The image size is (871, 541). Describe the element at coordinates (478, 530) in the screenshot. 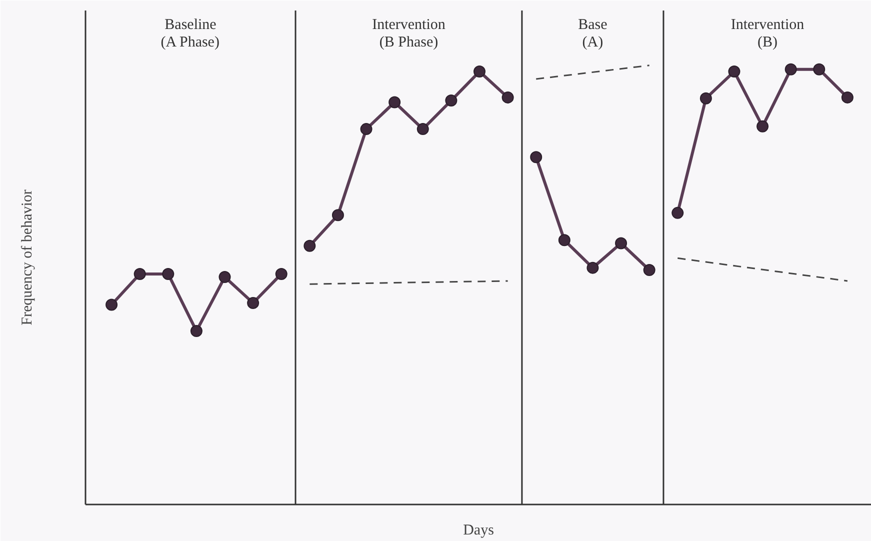

I see `x-axis-title: Days` at that location.